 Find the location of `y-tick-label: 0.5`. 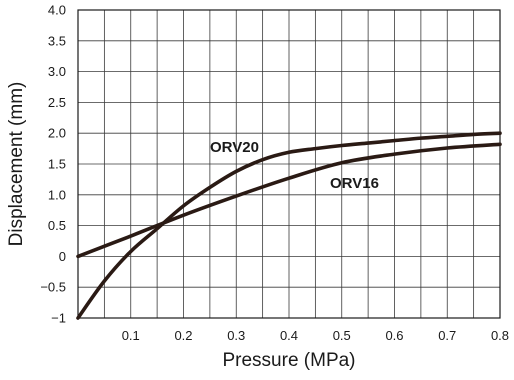

y-tick-label: 0.5 is located at coordinates (57, 225).